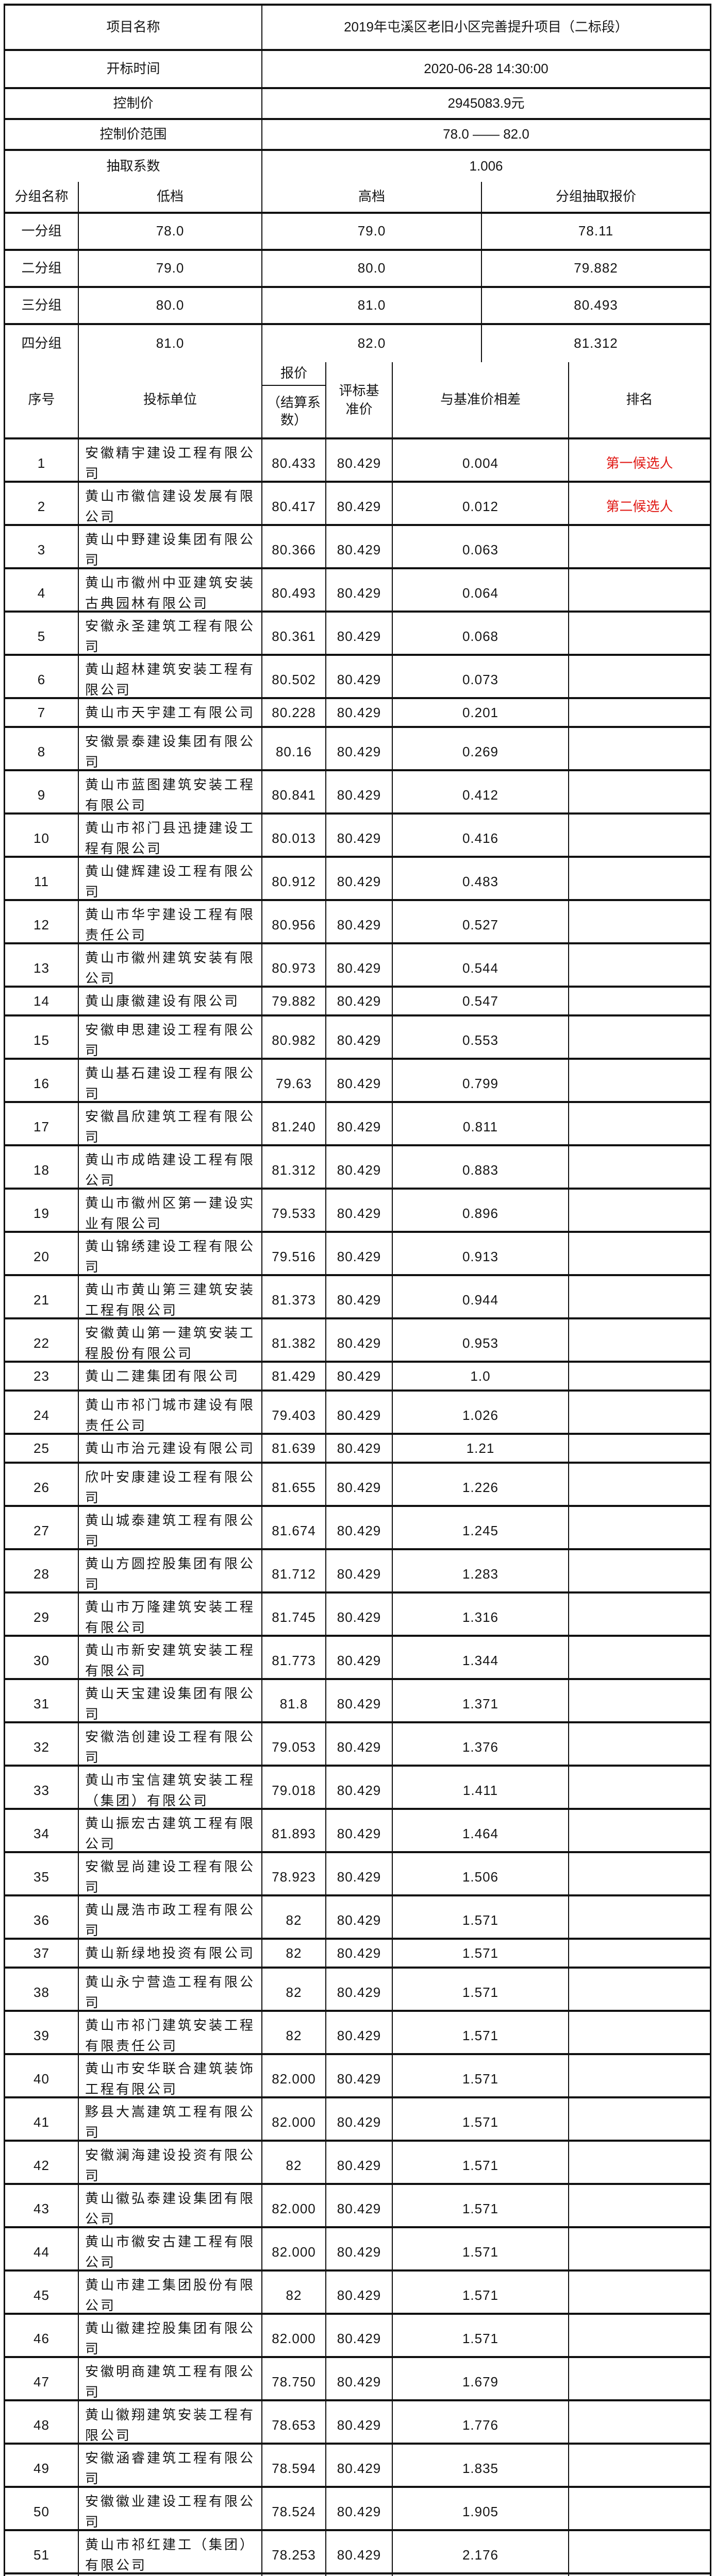 The height and width of the screenshot is (2576, 715). I want to click on price-diff: 0.004, so click(481, 463).